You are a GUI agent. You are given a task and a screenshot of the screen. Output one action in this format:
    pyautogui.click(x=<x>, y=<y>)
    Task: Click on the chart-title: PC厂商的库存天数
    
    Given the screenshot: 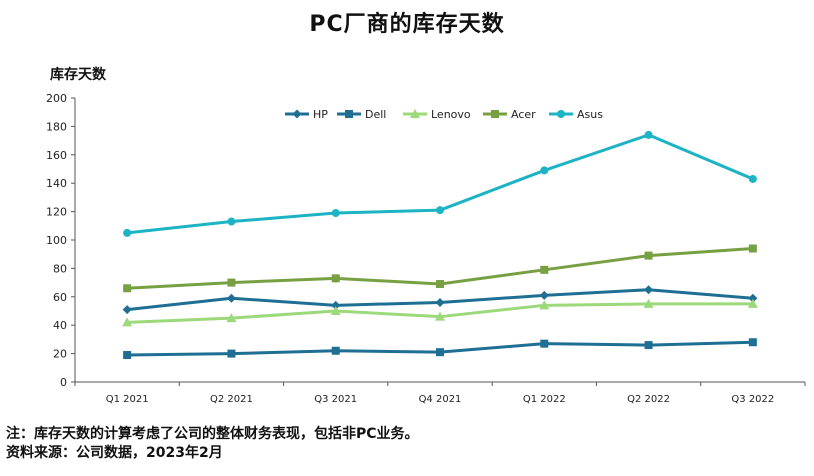 What is the action you would take?
    pyautogui.click(x=407, y=24)
    